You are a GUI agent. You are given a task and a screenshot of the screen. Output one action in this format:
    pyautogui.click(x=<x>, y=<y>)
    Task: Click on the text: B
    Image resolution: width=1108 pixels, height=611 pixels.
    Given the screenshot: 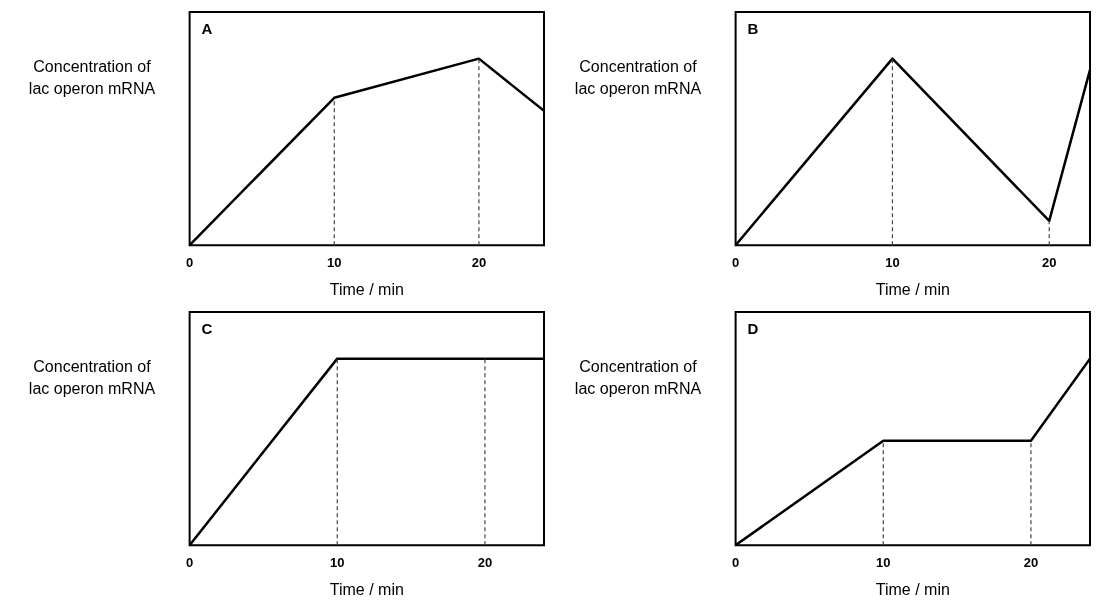 What is the action you would take?
    pyautogui.click(x=753, y=28)
    